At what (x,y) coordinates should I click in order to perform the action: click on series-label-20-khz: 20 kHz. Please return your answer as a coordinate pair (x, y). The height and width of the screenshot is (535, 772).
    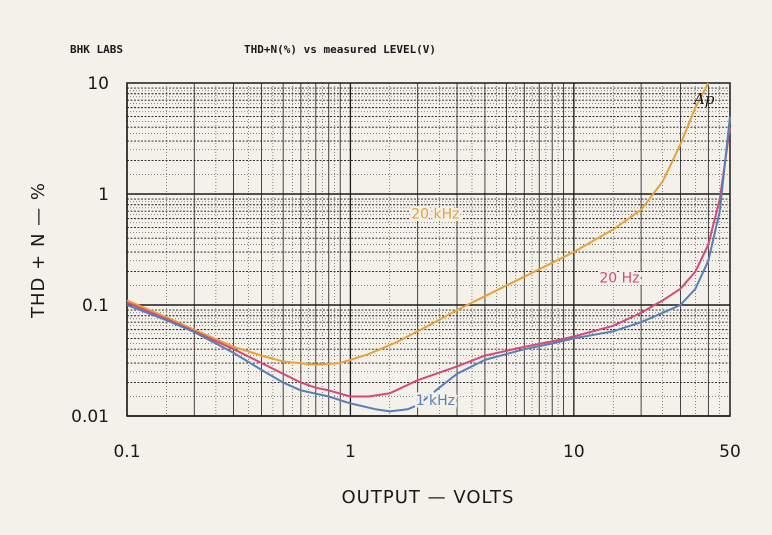
    Looking at the image, I should click on (435, 215).